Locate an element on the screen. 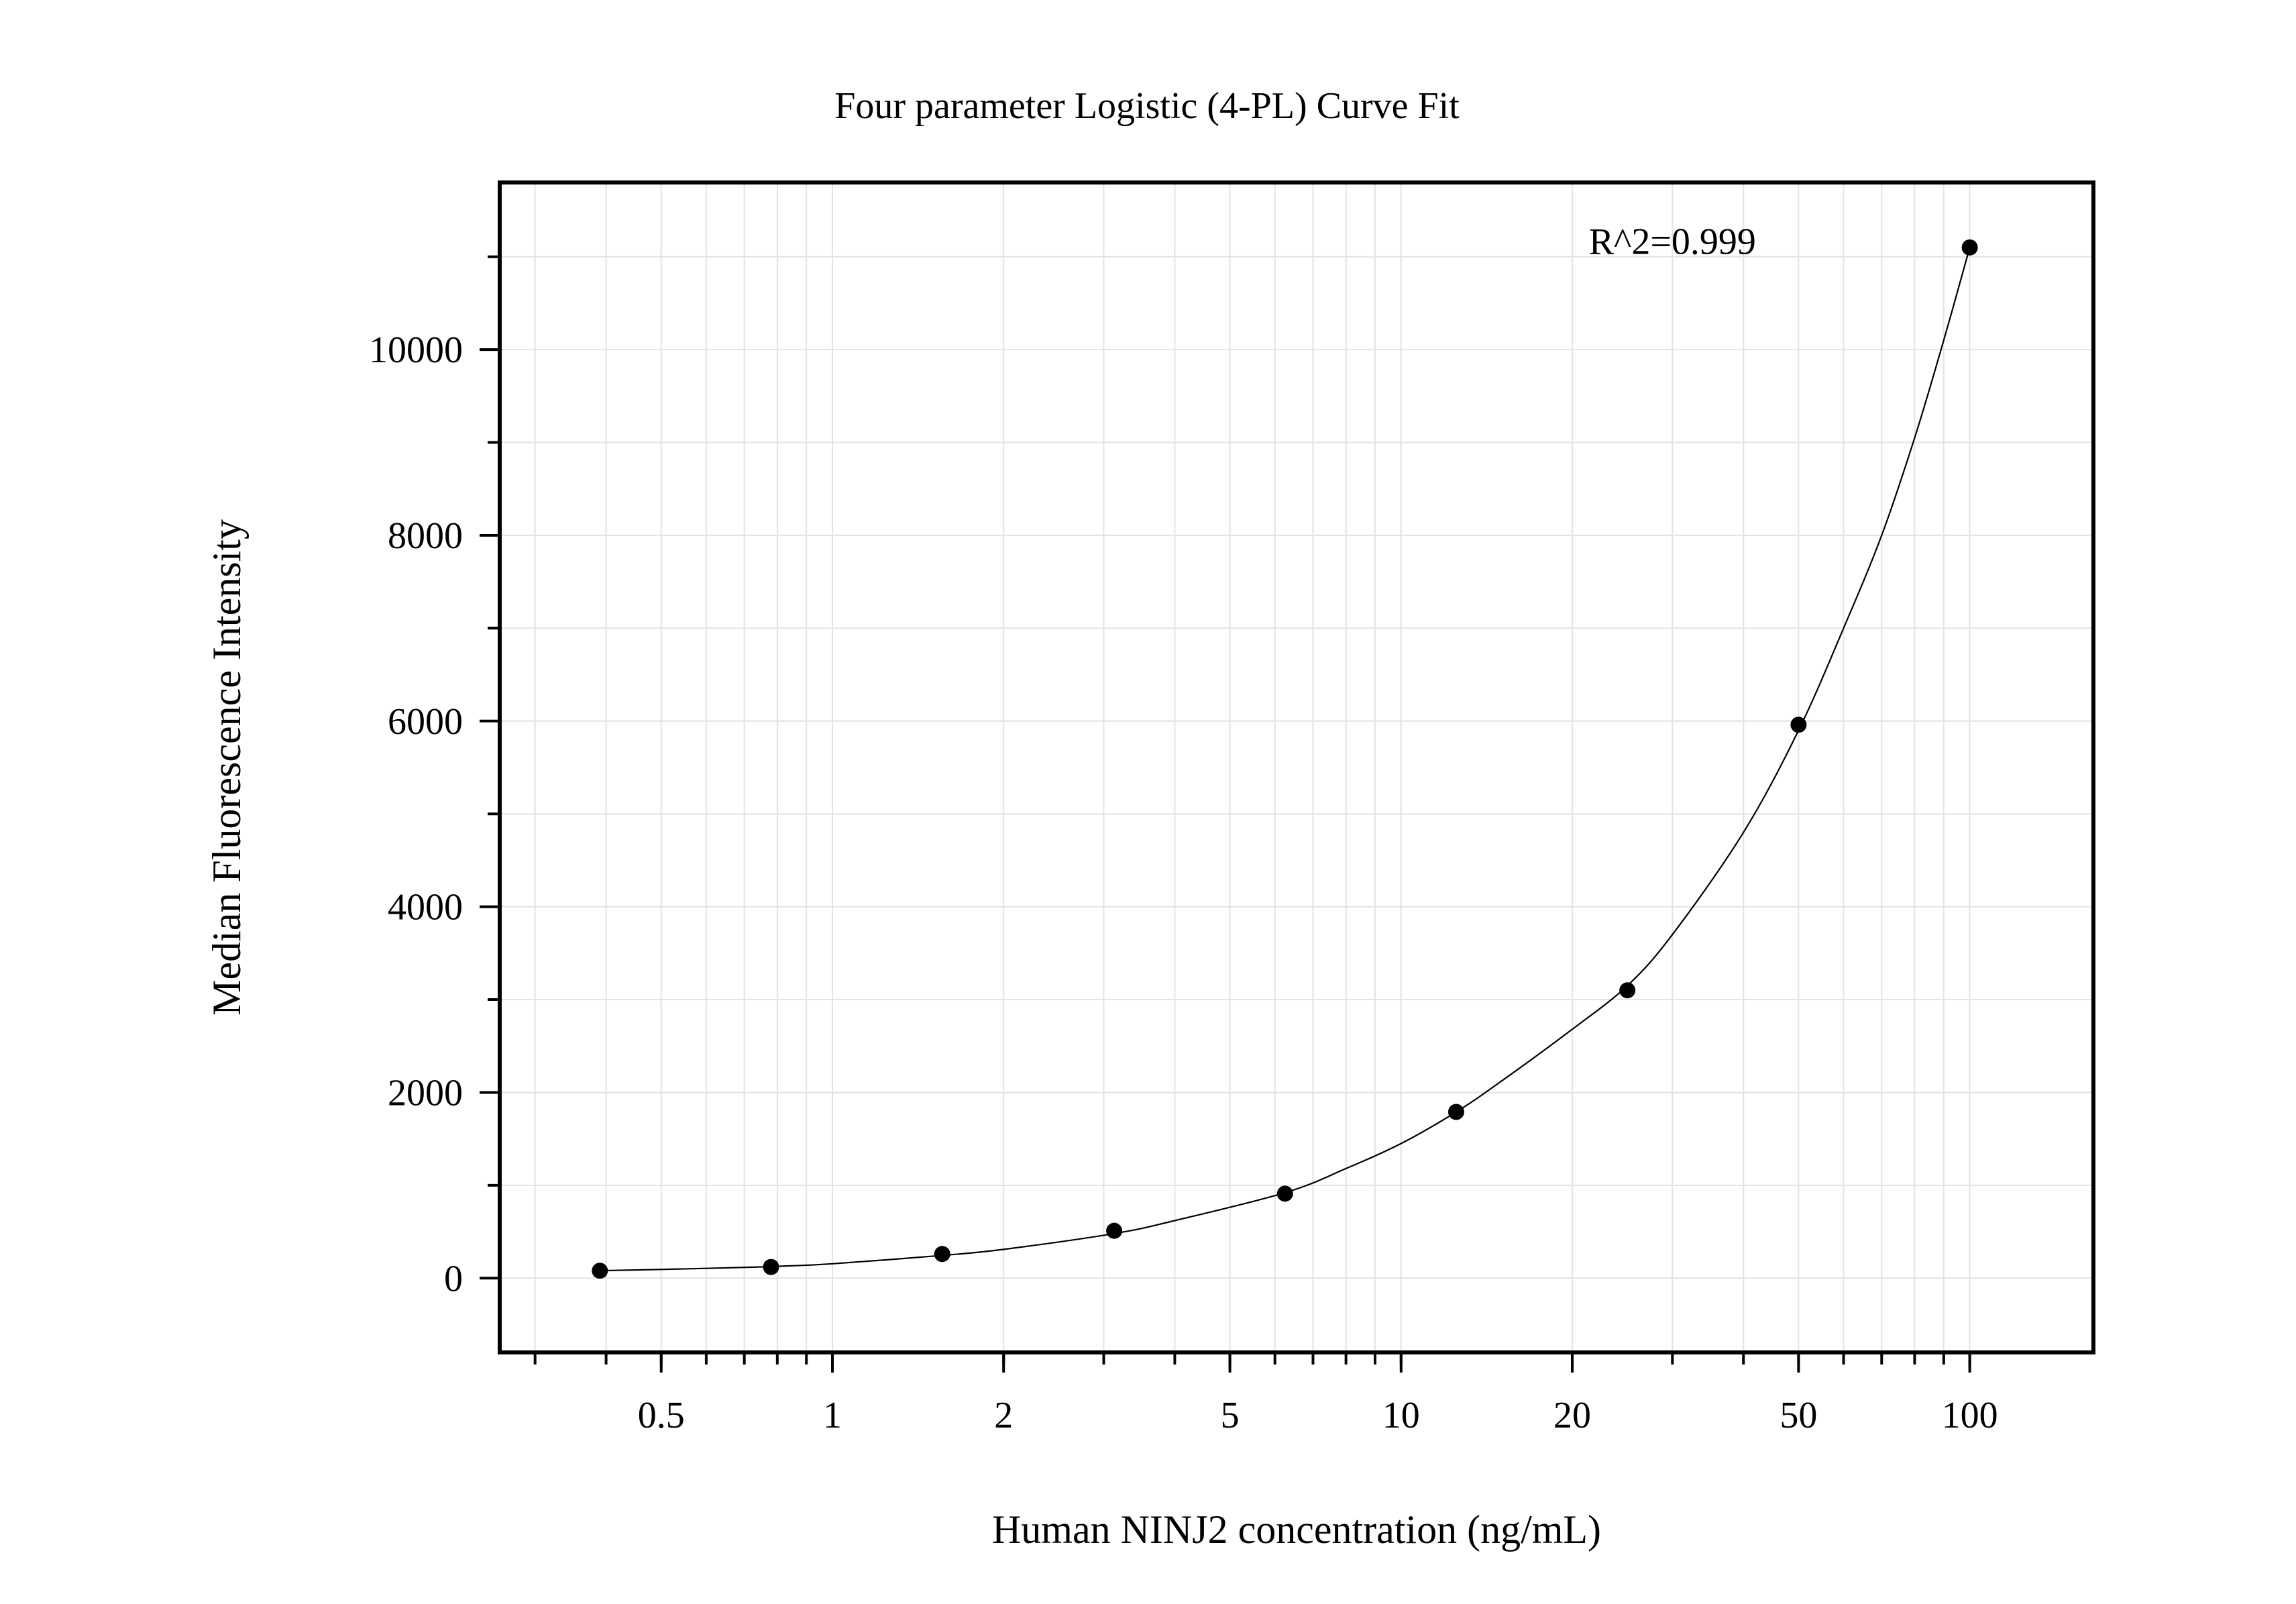 This screenshot has height=1604, width=2296. x-axis-label: Human NINJ2 concentration (ng/mL) is located at coordinates (1296, 1529).